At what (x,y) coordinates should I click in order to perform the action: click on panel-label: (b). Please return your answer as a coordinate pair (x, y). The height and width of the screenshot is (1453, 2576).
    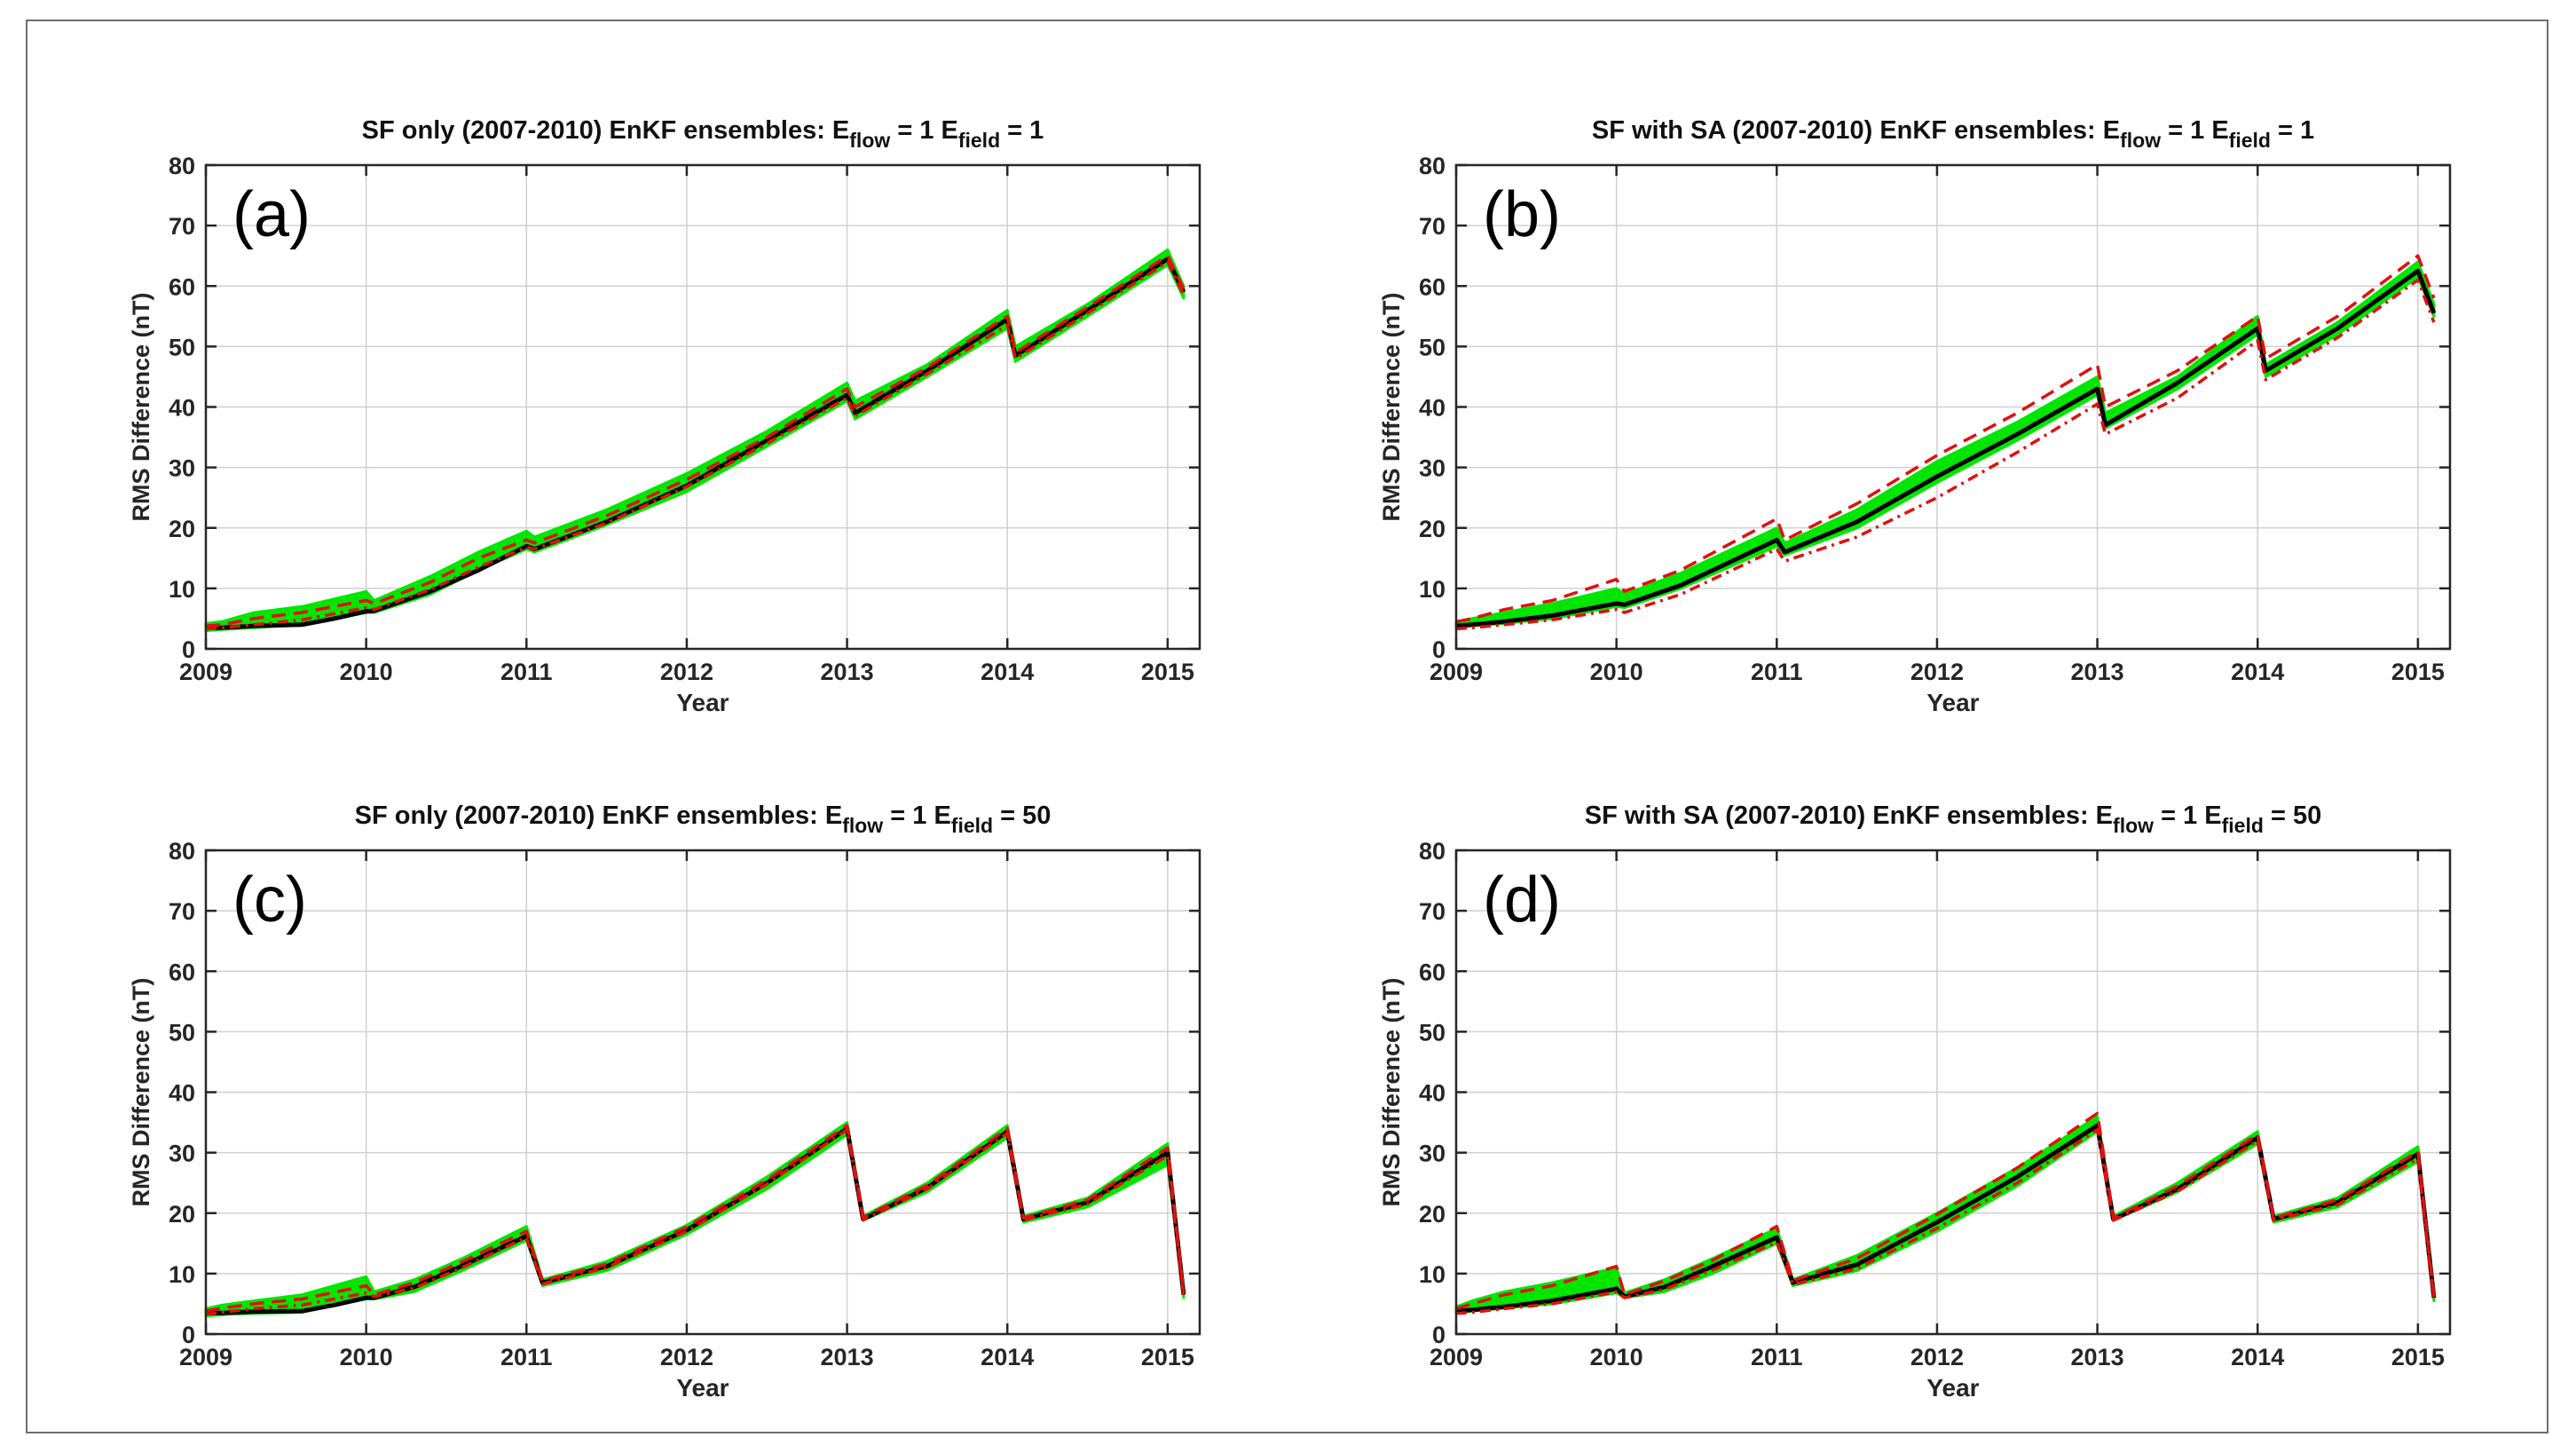
    Looking at the image, I should click on (1522, 214).